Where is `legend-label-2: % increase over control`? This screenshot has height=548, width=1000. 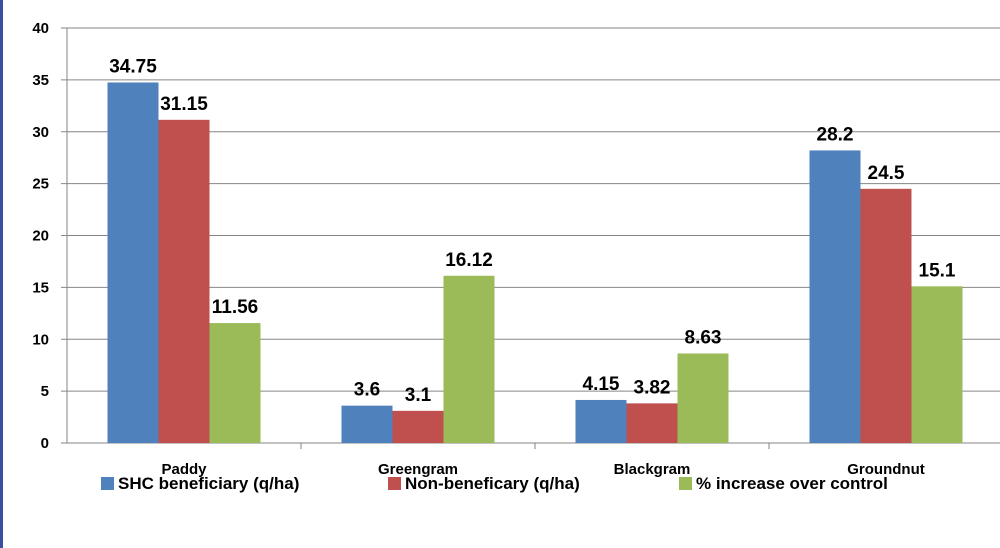 legend-label-2: % increase over control is located at coordinates (792, 483).